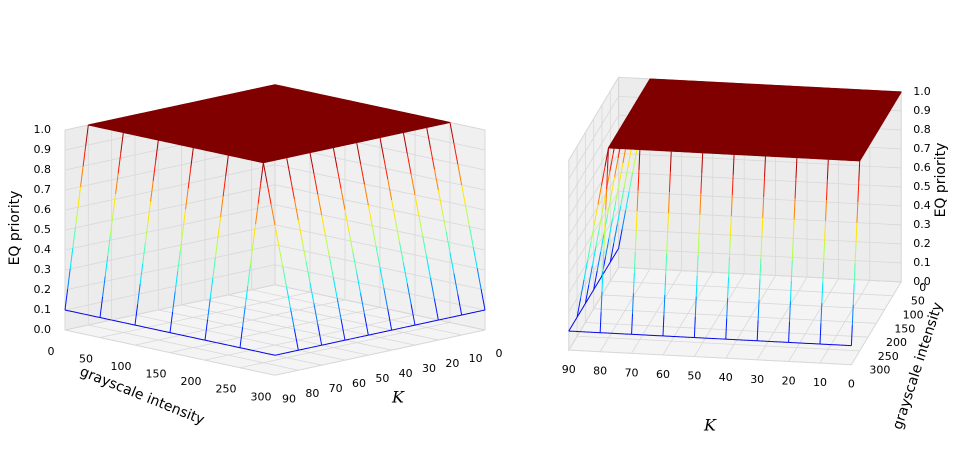 The height and width of the screenshot is (467, 971). Describe the element at coordinates (398, 397) in the screenshot. I see `x-axis-title: K` at that location.